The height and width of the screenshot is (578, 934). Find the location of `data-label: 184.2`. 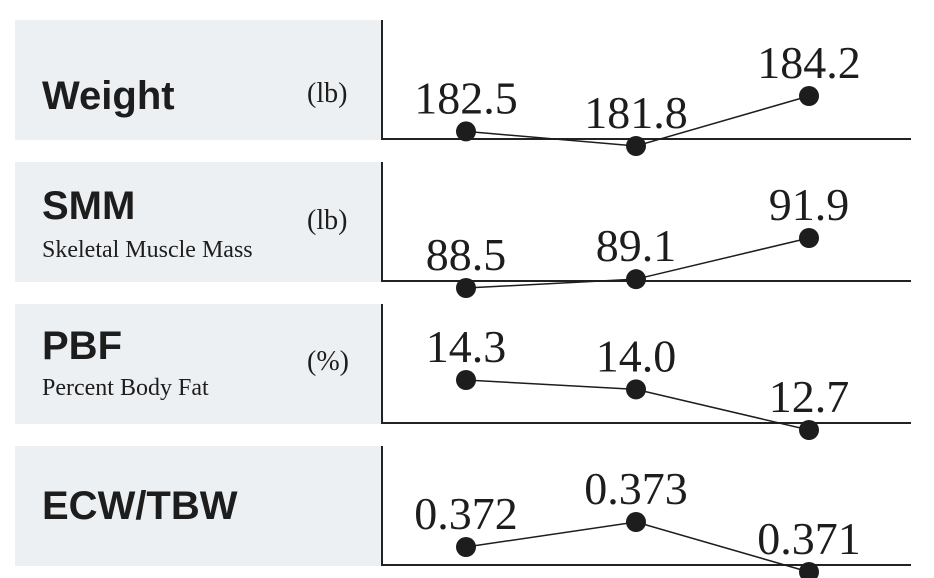

data-label: 184.2 is located at coordinates (809, 62).